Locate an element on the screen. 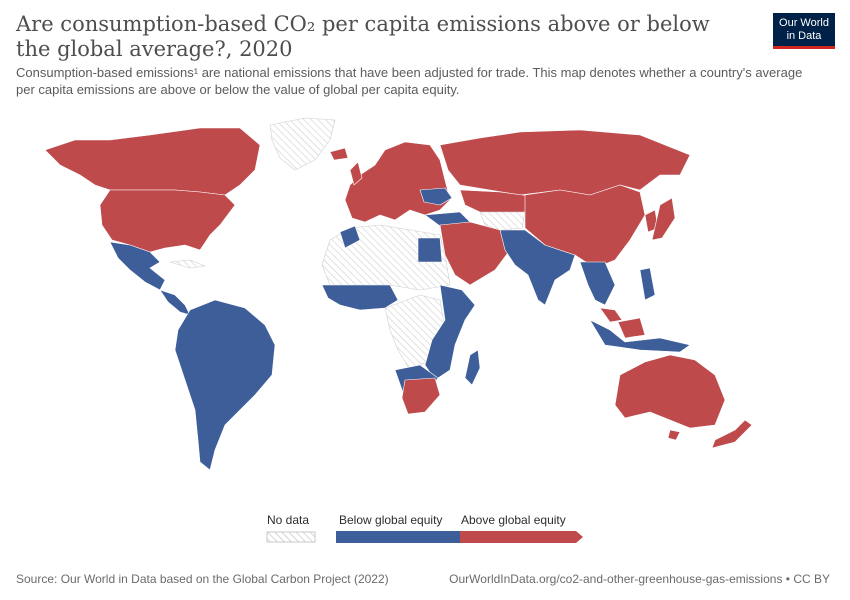  region-south-africa is located at coordinates (421, 396).